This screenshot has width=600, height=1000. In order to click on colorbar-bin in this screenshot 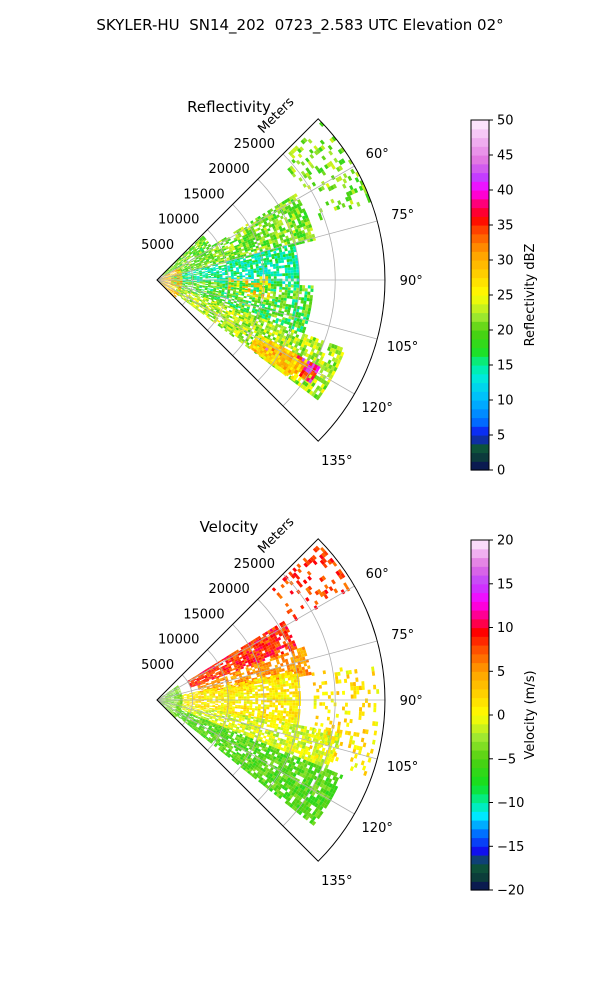, I will do `click(480, 212)`.